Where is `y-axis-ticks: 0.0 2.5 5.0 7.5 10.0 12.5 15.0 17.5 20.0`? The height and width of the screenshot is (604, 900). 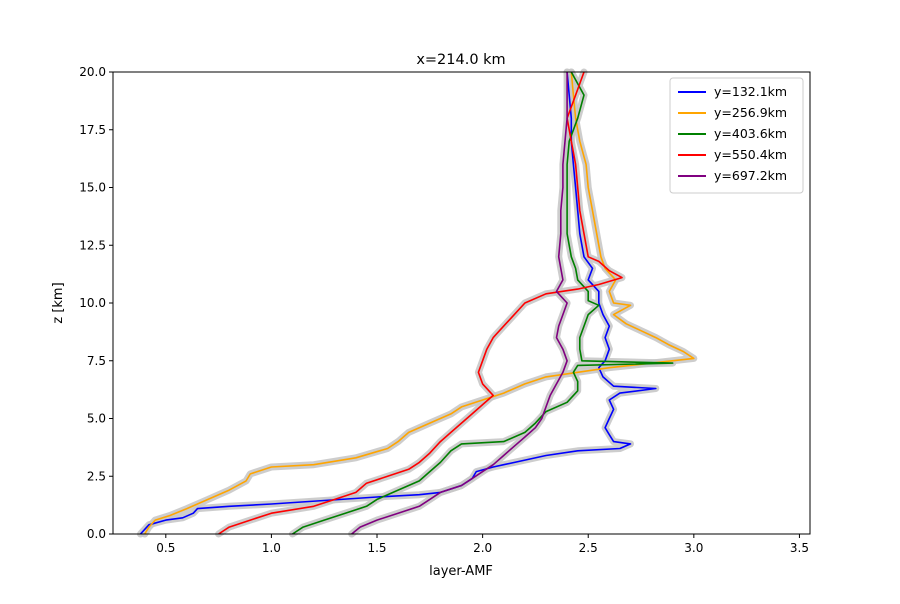
y-axis-ticks: 0.0 2.5 5.0 7.5 10.0 12.5 15.0 17.5 20.0 is located at coordinates (96, 303).